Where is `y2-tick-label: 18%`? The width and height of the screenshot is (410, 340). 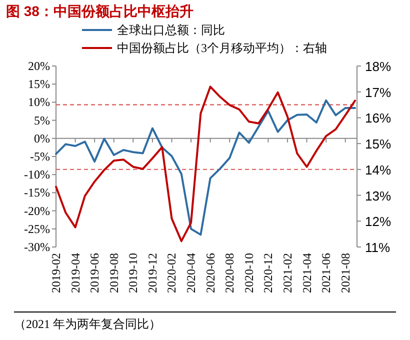
y2-tick-label: 18% is located at coordinates (378, 66).